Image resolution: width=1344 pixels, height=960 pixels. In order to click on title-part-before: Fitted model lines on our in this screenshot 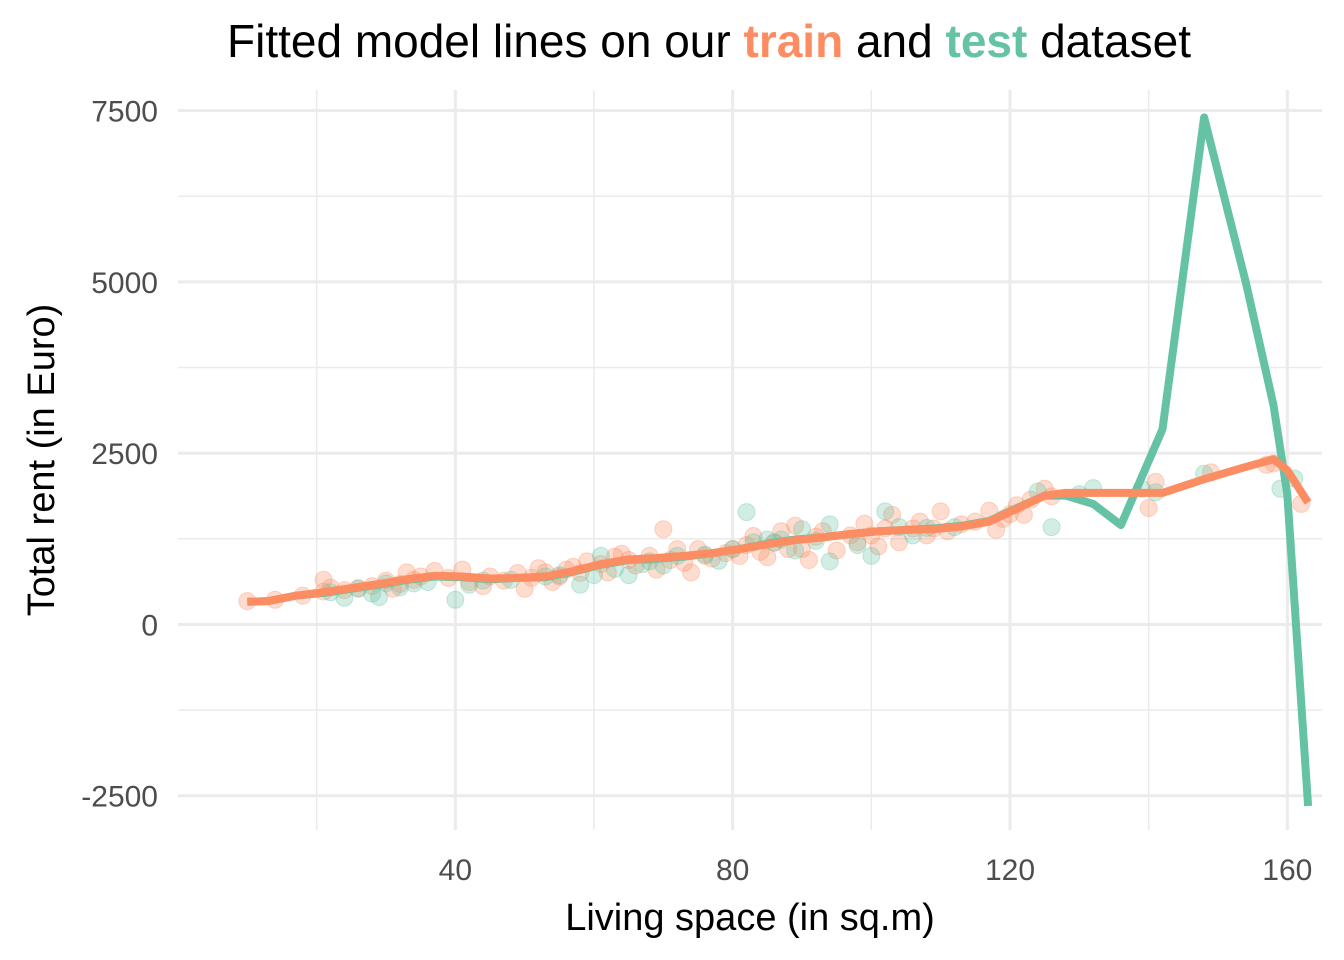, I will do `click(485, 41)`.